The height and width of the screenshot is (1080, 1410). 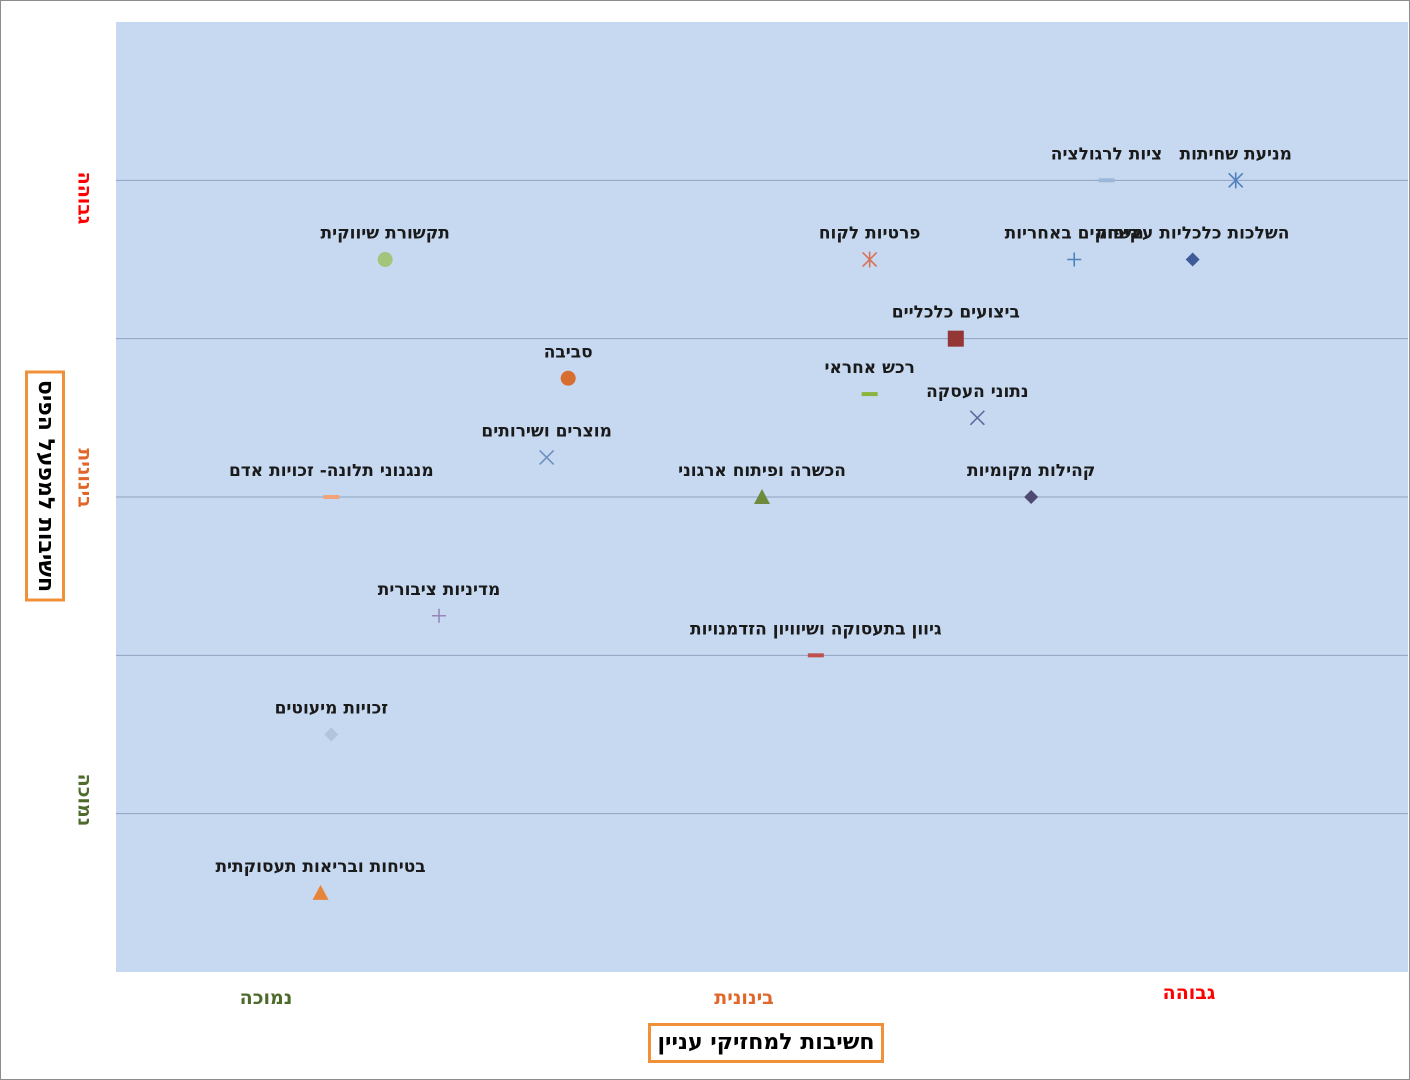 I want to click on point-label-4: משחקים באחריות, so click(x=1074, y=234).